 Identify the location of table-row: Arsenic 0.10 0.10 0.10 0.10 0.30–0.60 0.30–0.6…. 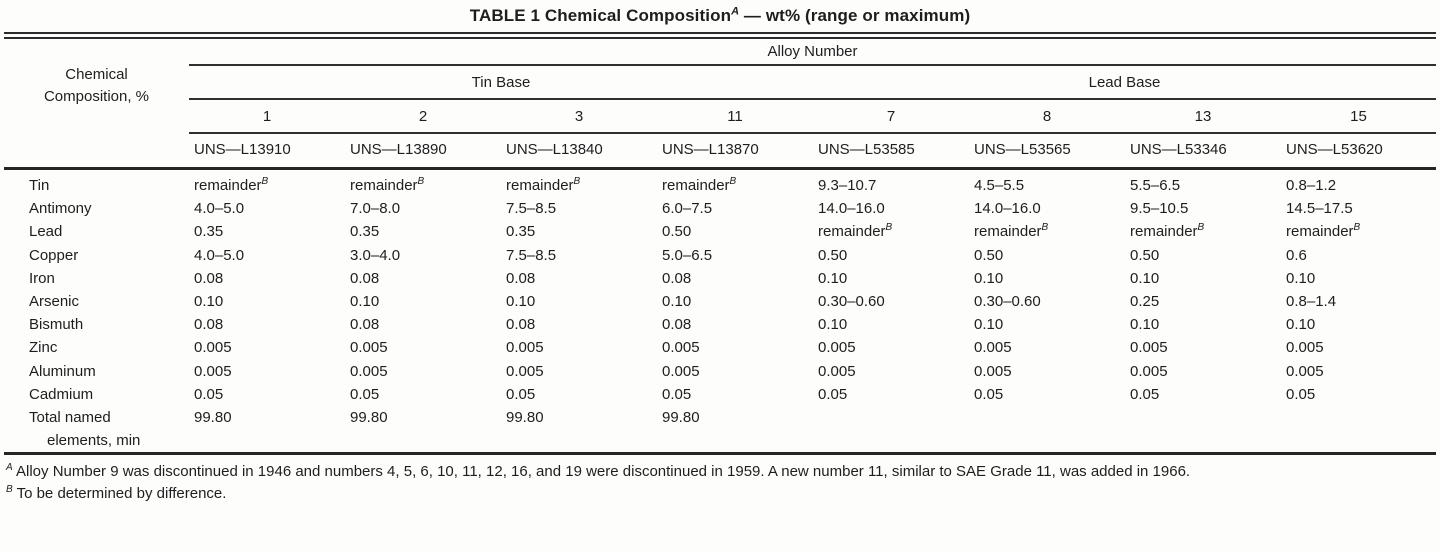
(720, 301).